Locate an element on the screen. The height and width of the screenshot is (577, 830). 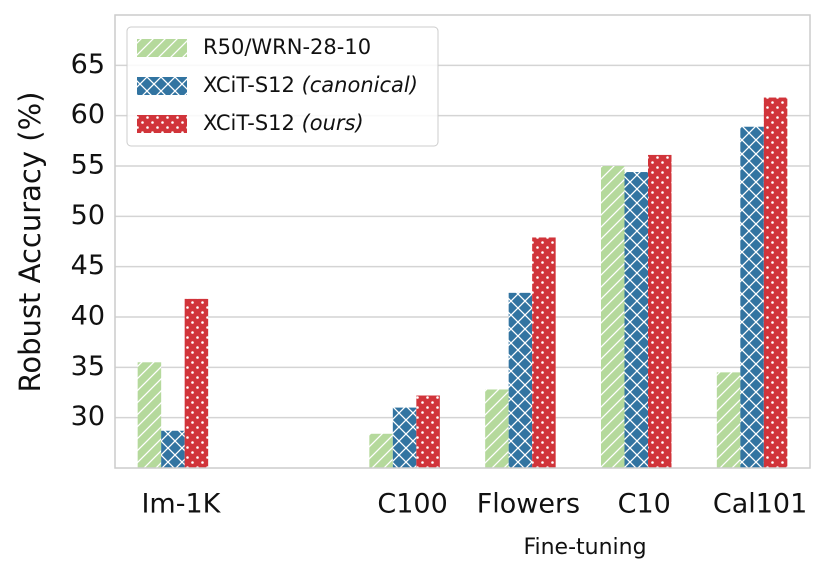
y-tick-label: 50 is located at coordinates (88, 215).